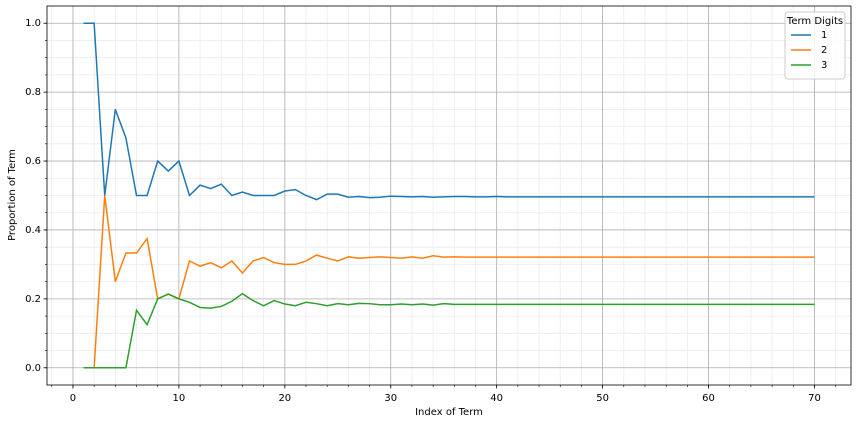  Describe the element at coordinates (814, 21) in the screenshot. I see `legend-title: Term Digits` at that location.